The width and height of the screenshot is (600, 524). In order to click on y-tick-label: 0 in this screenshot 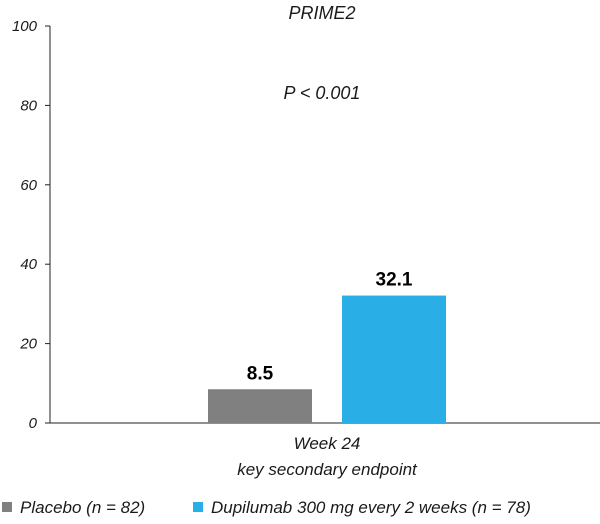, I will do `click(33, 423)`.